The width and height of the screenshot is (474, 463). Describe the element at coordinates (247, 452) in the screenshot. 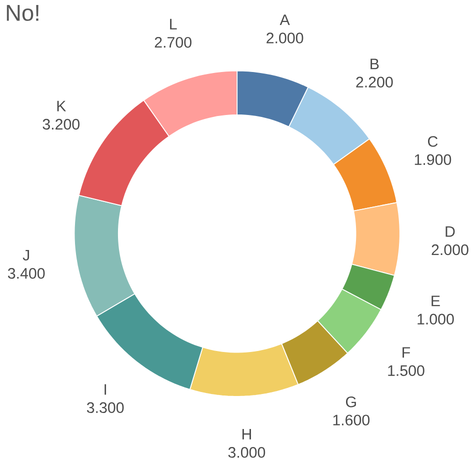

I see `data-label: 3.000` at that location.